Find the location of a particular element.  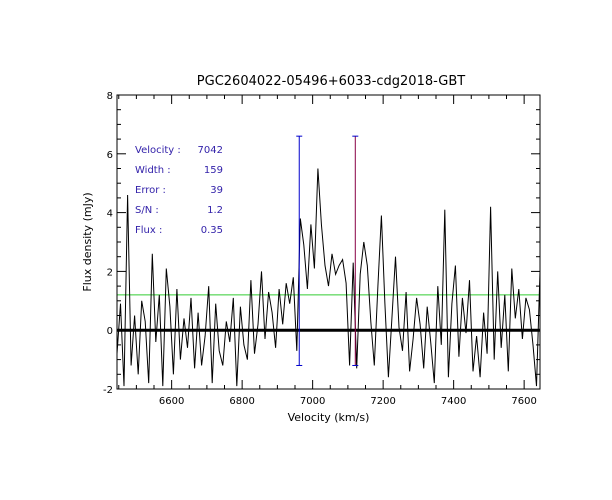

annotation-value: 0.35 is located at coordinates (212, 230).